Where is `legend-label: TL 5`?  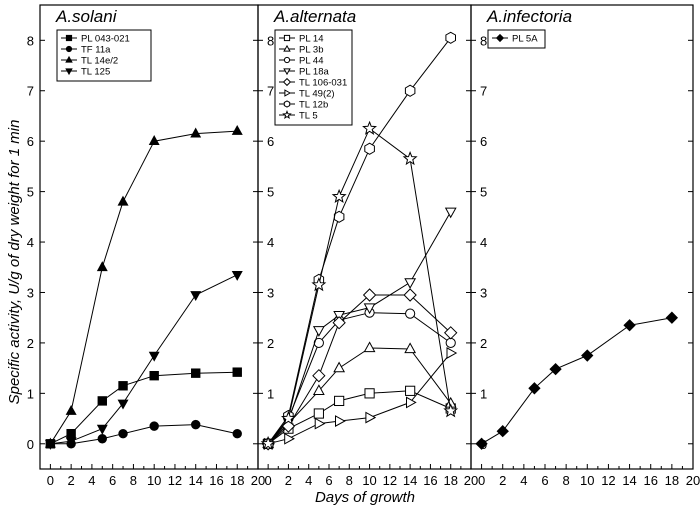
legend-label: TL 5 is located at coordinates (308, 116).